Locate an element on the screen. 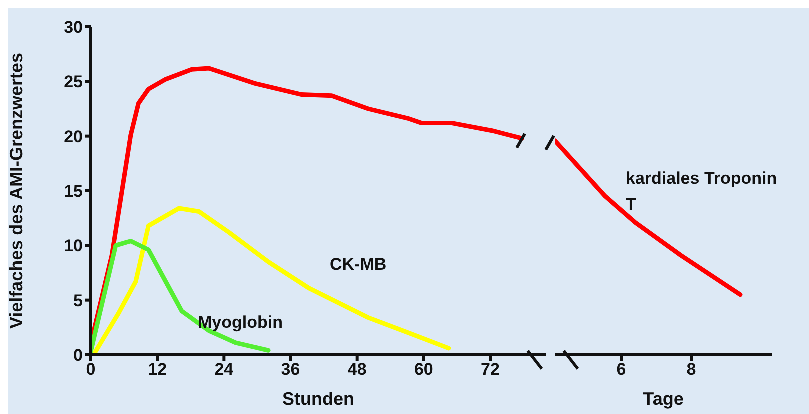 The height and width of the screenshot is (414, 809). y-tick-label: 10 is located at coordinates (73, 246).